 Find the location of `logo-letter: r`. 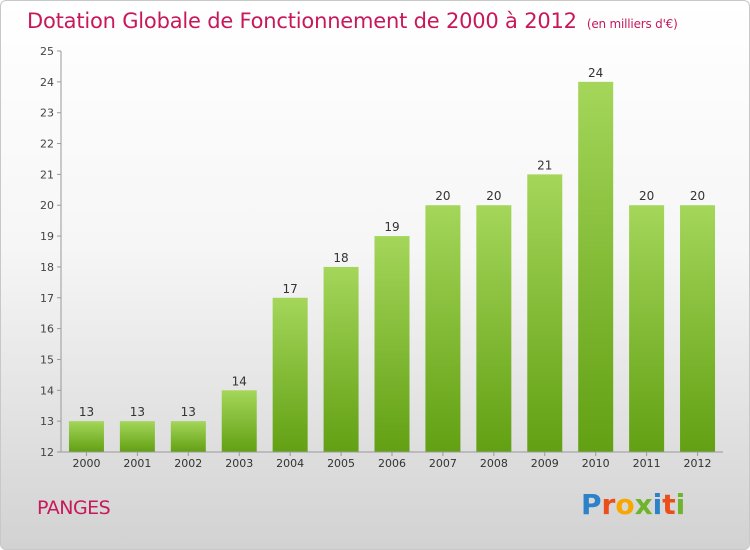

logo-letter: r is located at coordinates (608, 504).